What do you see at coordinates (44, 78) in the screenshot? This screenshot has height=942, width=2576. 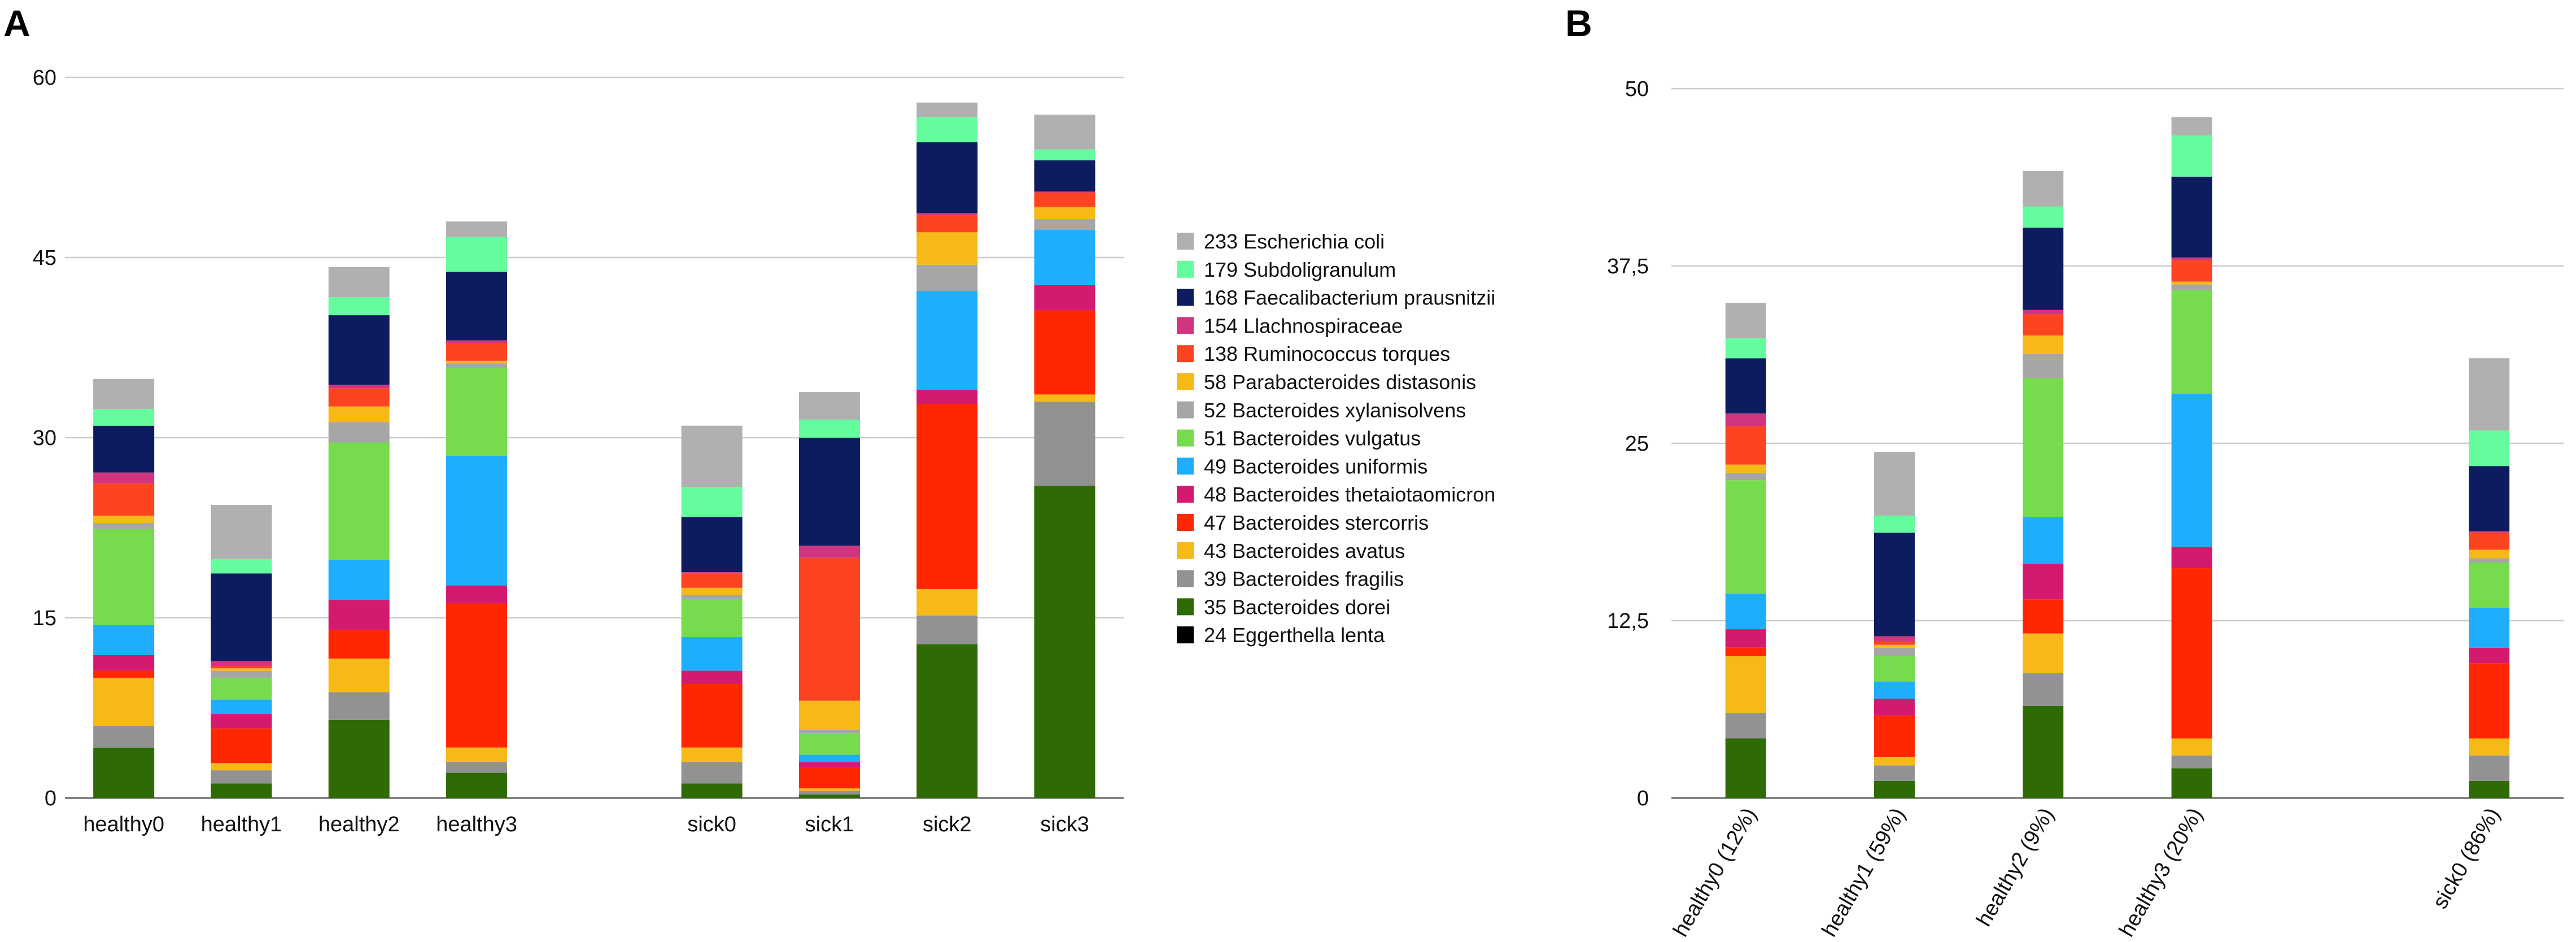 I see `panel-a-y-tick-label: 60` at bounding box center [44, 78].